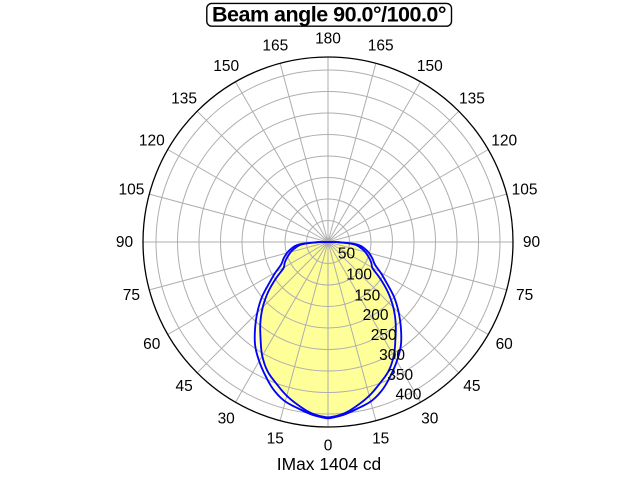 This screenshot has width=640, height=480. I want to click on svg-text: IMax 1404 cd, so click(329, 464).